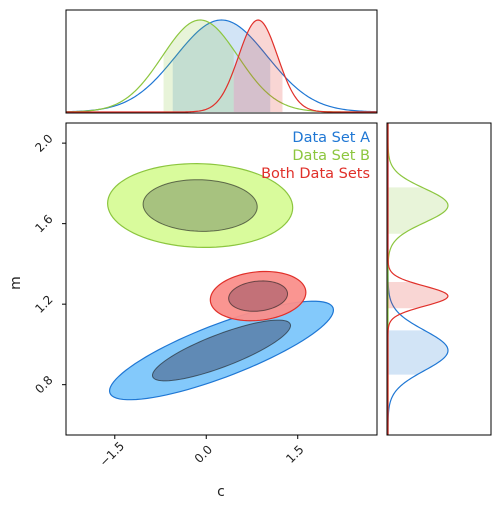 This screenshot has width=500, height=509. What do you see at coordinates (418, 210) in the screenshot?
I see `m-marginal-fill-data-set-b` at bounding box center [418, 210].